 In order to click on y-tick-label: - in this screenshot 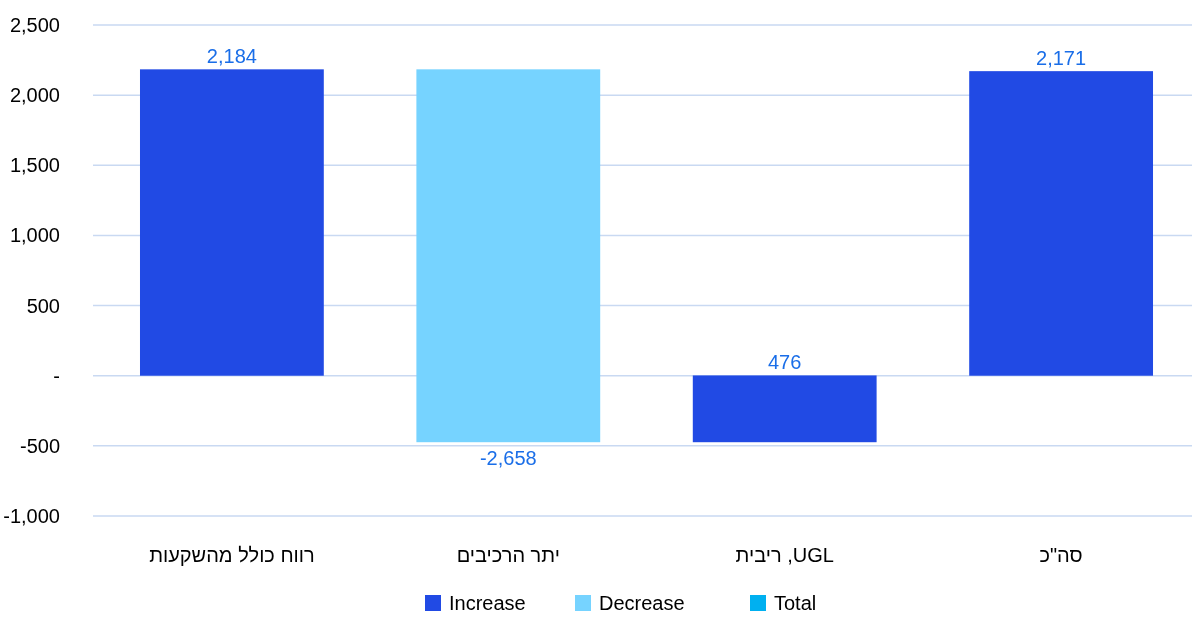, I will do `click(56, 375)`.